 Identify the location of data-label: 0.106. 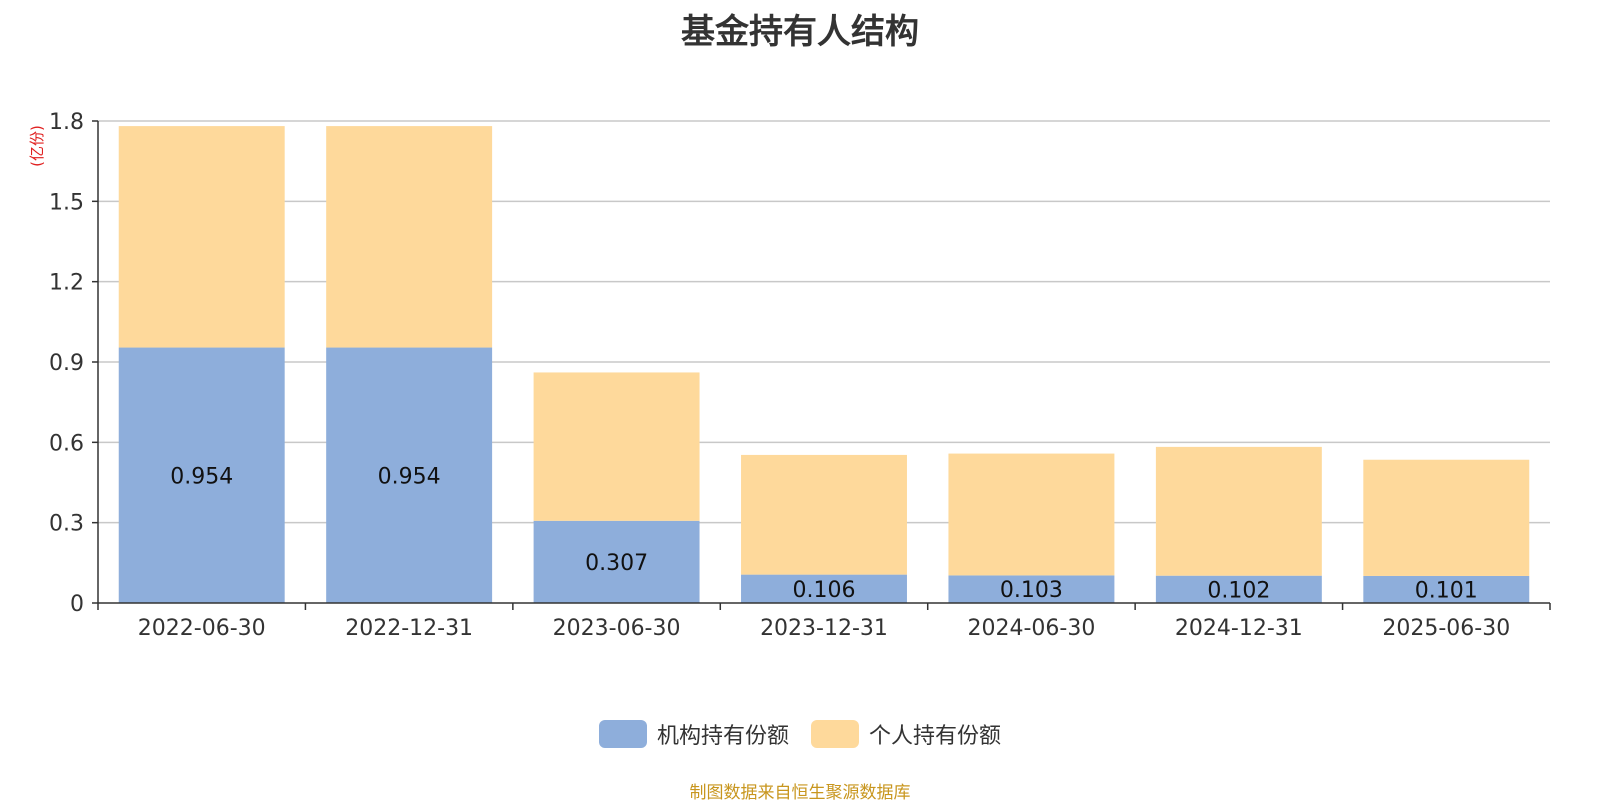
(824, 590).